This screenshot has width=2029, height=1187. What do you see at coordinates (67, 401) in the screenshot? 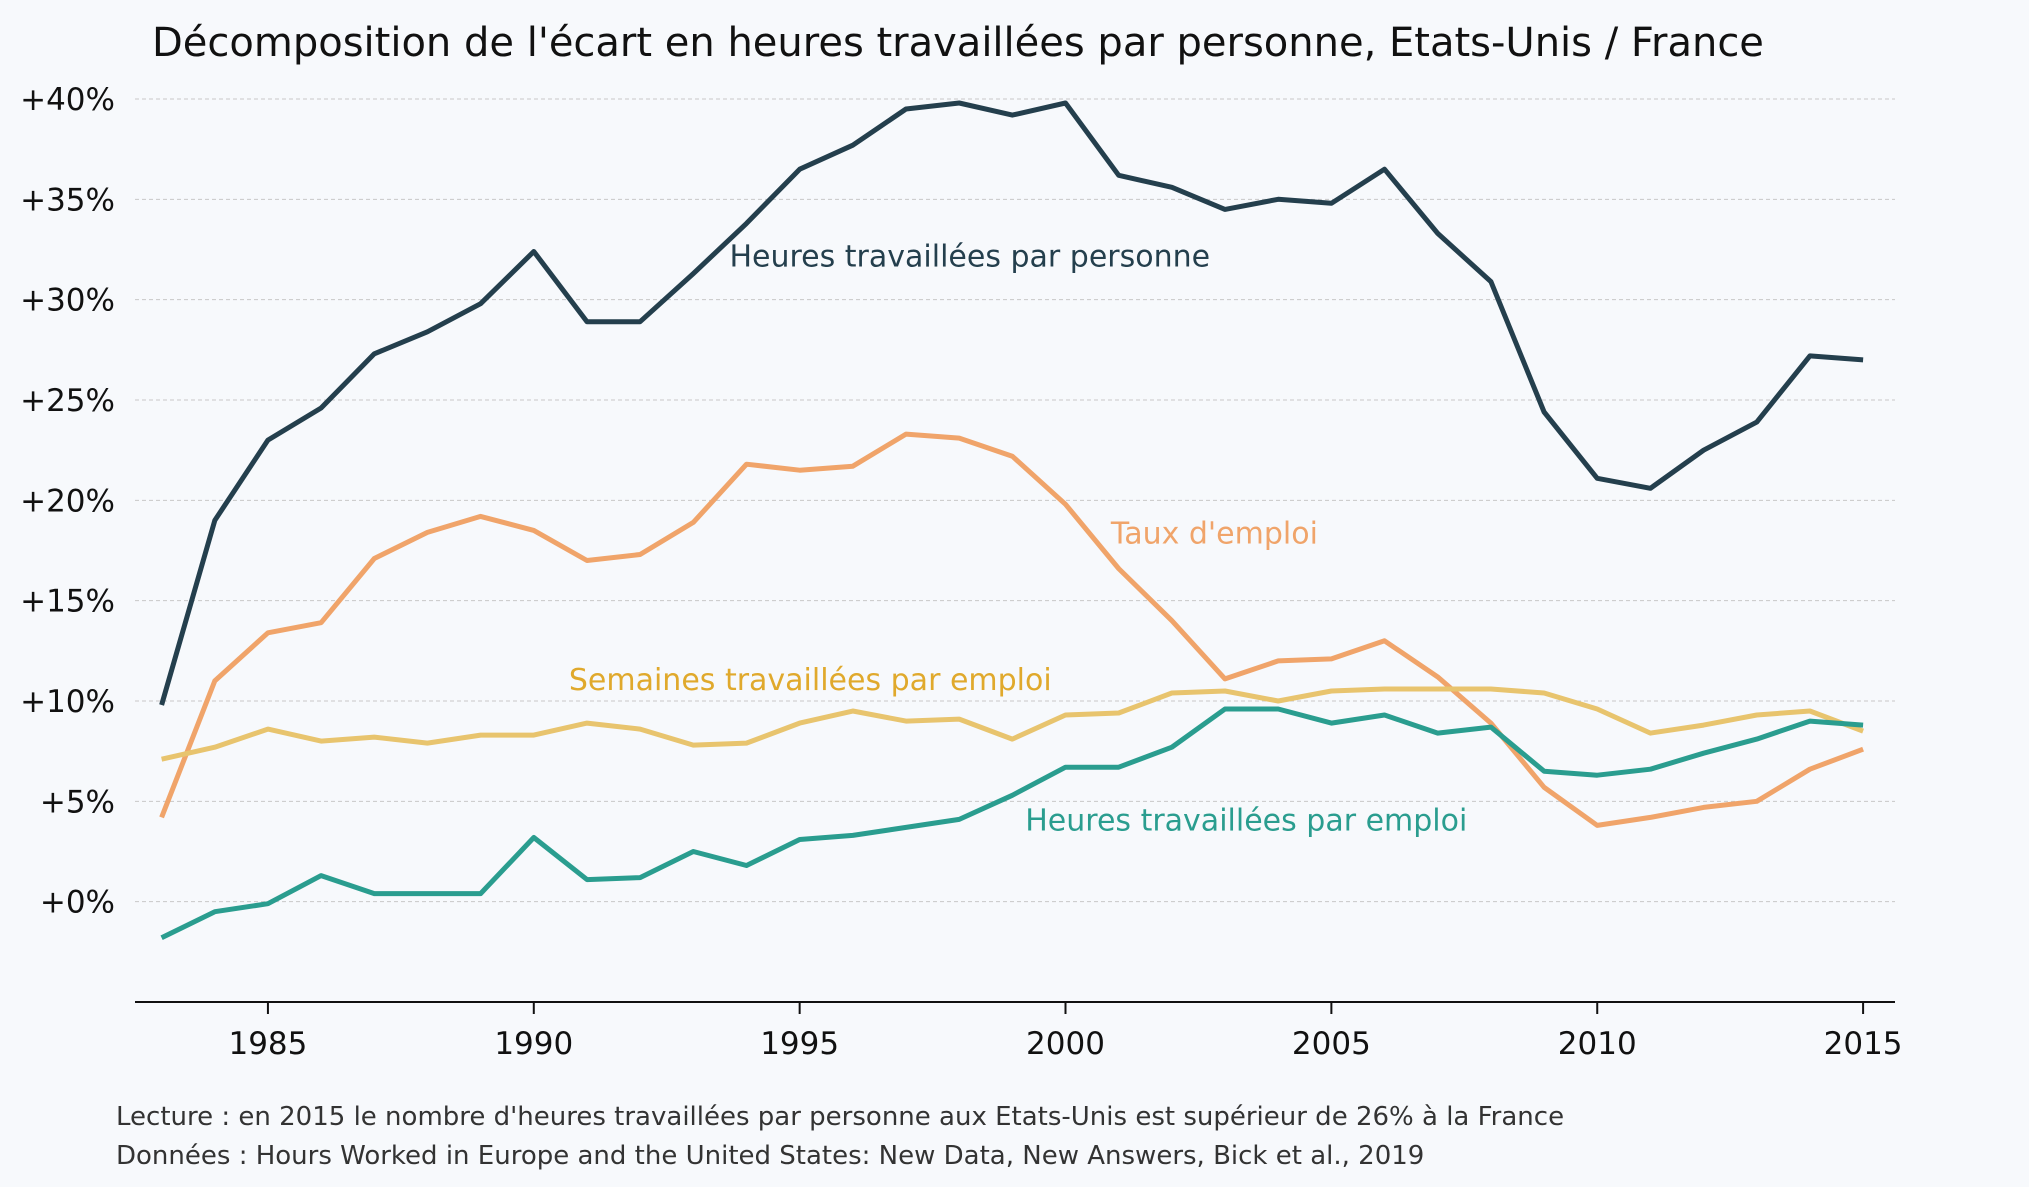
I see `y-tick-label: +25%` at bounding box center [67, 401].